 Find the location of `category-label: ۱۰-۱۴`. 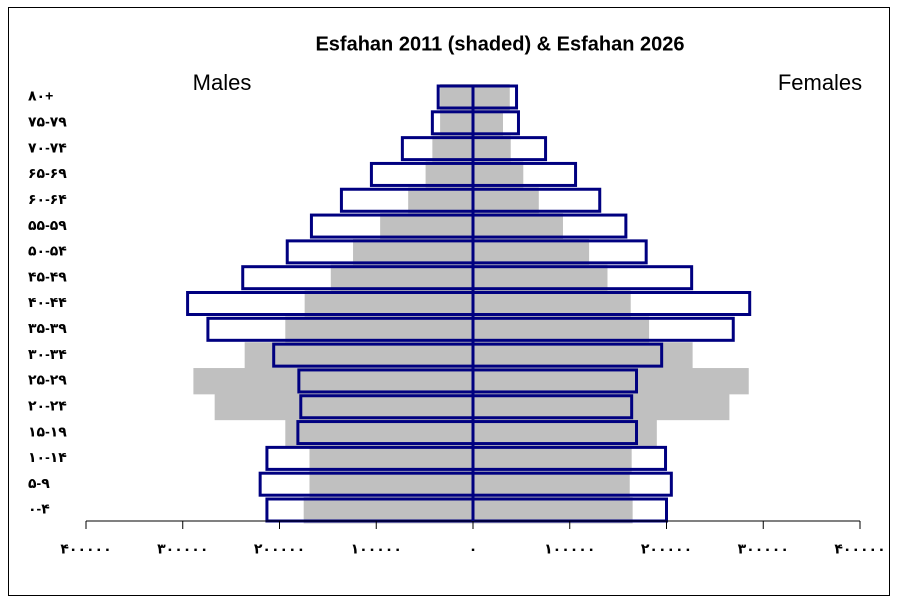

category-label: ۱۰-۱۴ is located at coordinates (47, 457).